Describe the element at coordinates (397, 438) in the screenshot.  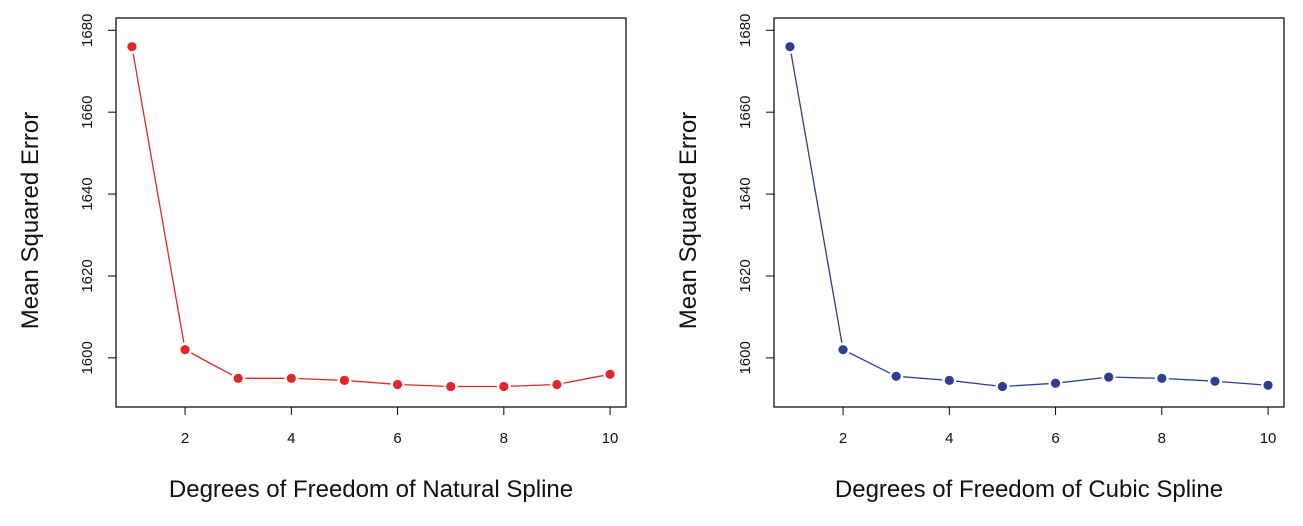
I see `natural-x-tick-label: 6` at that location.